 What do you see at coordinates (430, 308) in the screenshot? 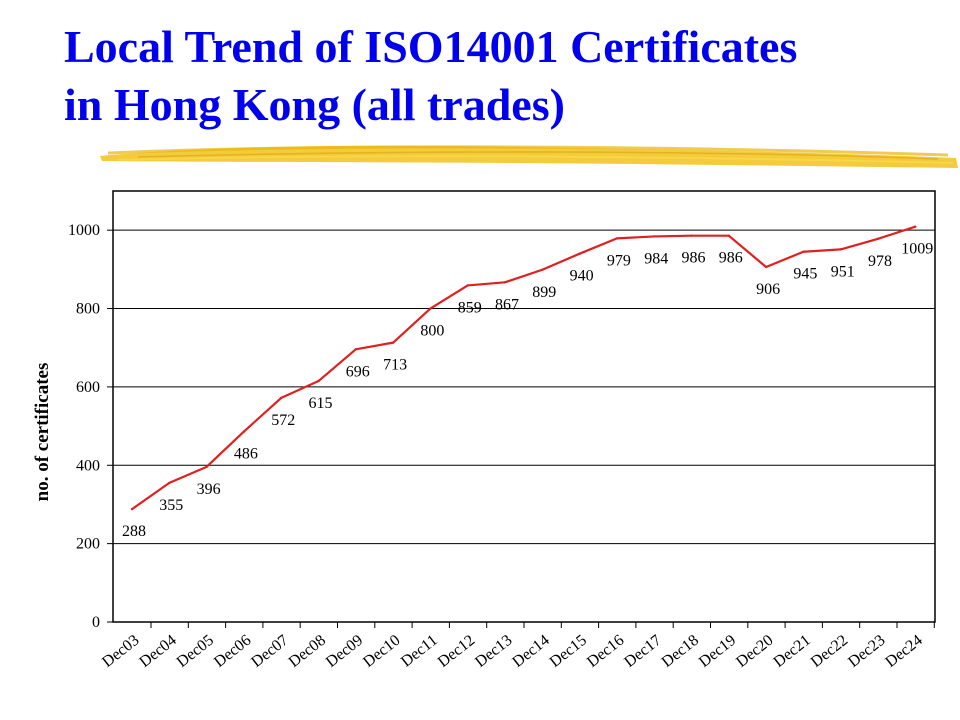
I see `data-point-Dec11` at bounding box center [430, 308].